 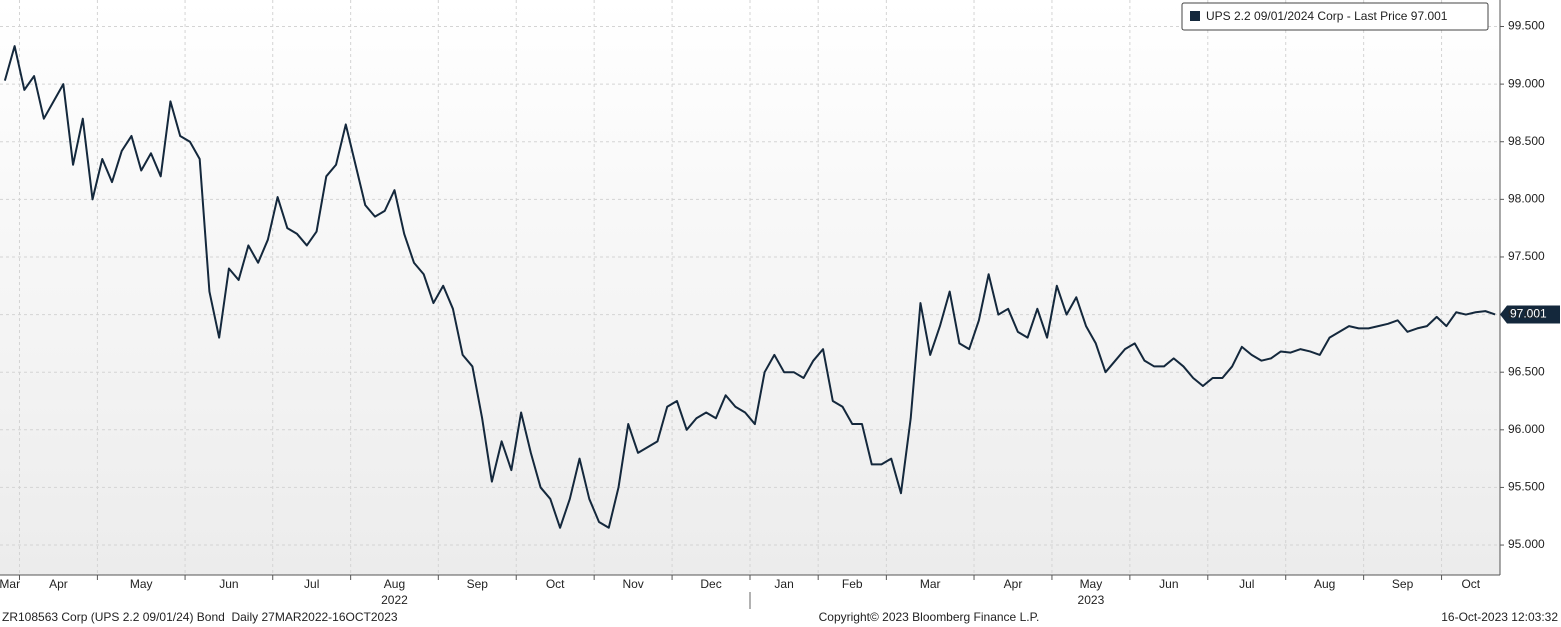 I want to click on legend-box, so click(x=1335, y=16).